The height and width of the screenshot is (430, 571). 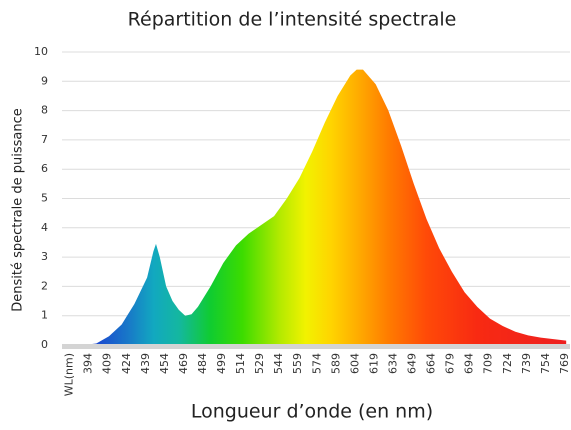 I want to click on x-tick-label: 574, so click(x=316, y=363).